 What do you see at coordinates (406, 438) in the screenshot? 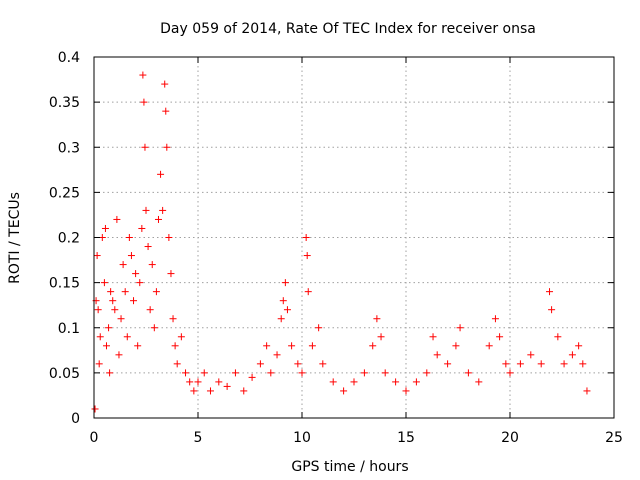
I see `x-tick-label: 15` at bounding box center [406, 438].